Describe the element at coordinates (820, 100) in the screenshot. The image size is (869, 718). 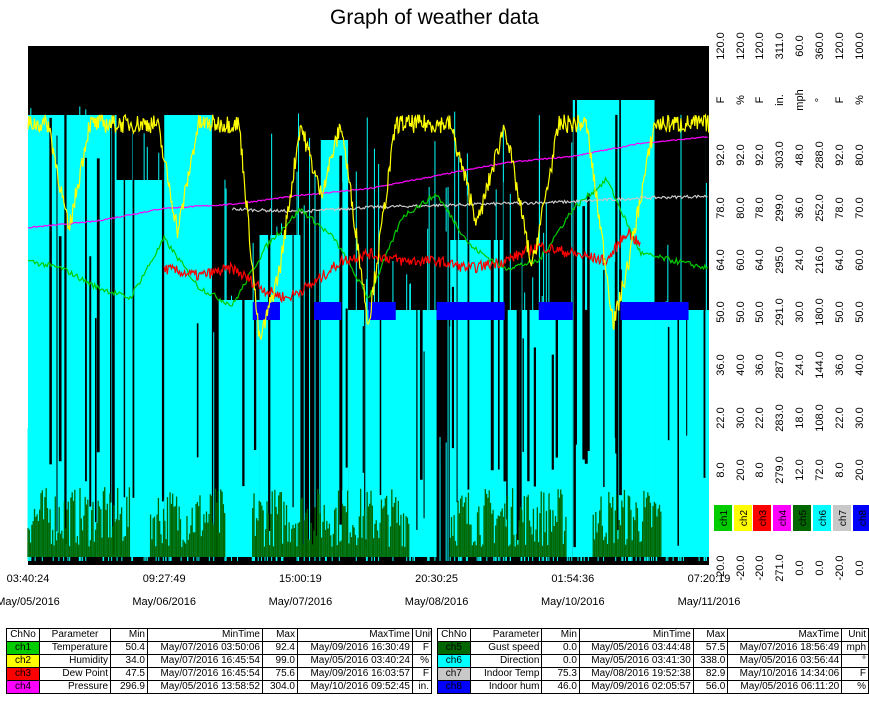
I see `y-axis-unit-label: °` at that location.